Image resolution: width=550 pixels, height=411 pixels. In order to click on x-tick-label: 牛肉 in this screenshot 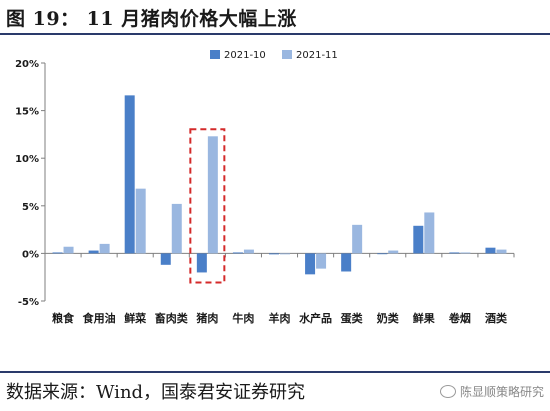, I will do `click(243, 318)`.